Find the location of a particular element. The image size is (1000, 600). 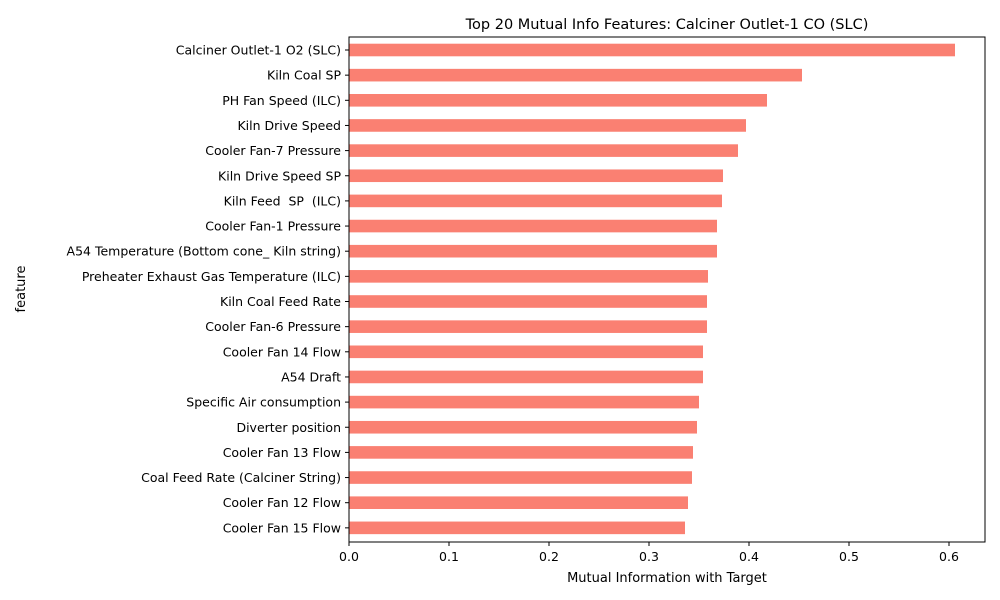

y-tick-label: Calciner Outlet-1 O2 (SLC) is located at coordinates (258, 50).